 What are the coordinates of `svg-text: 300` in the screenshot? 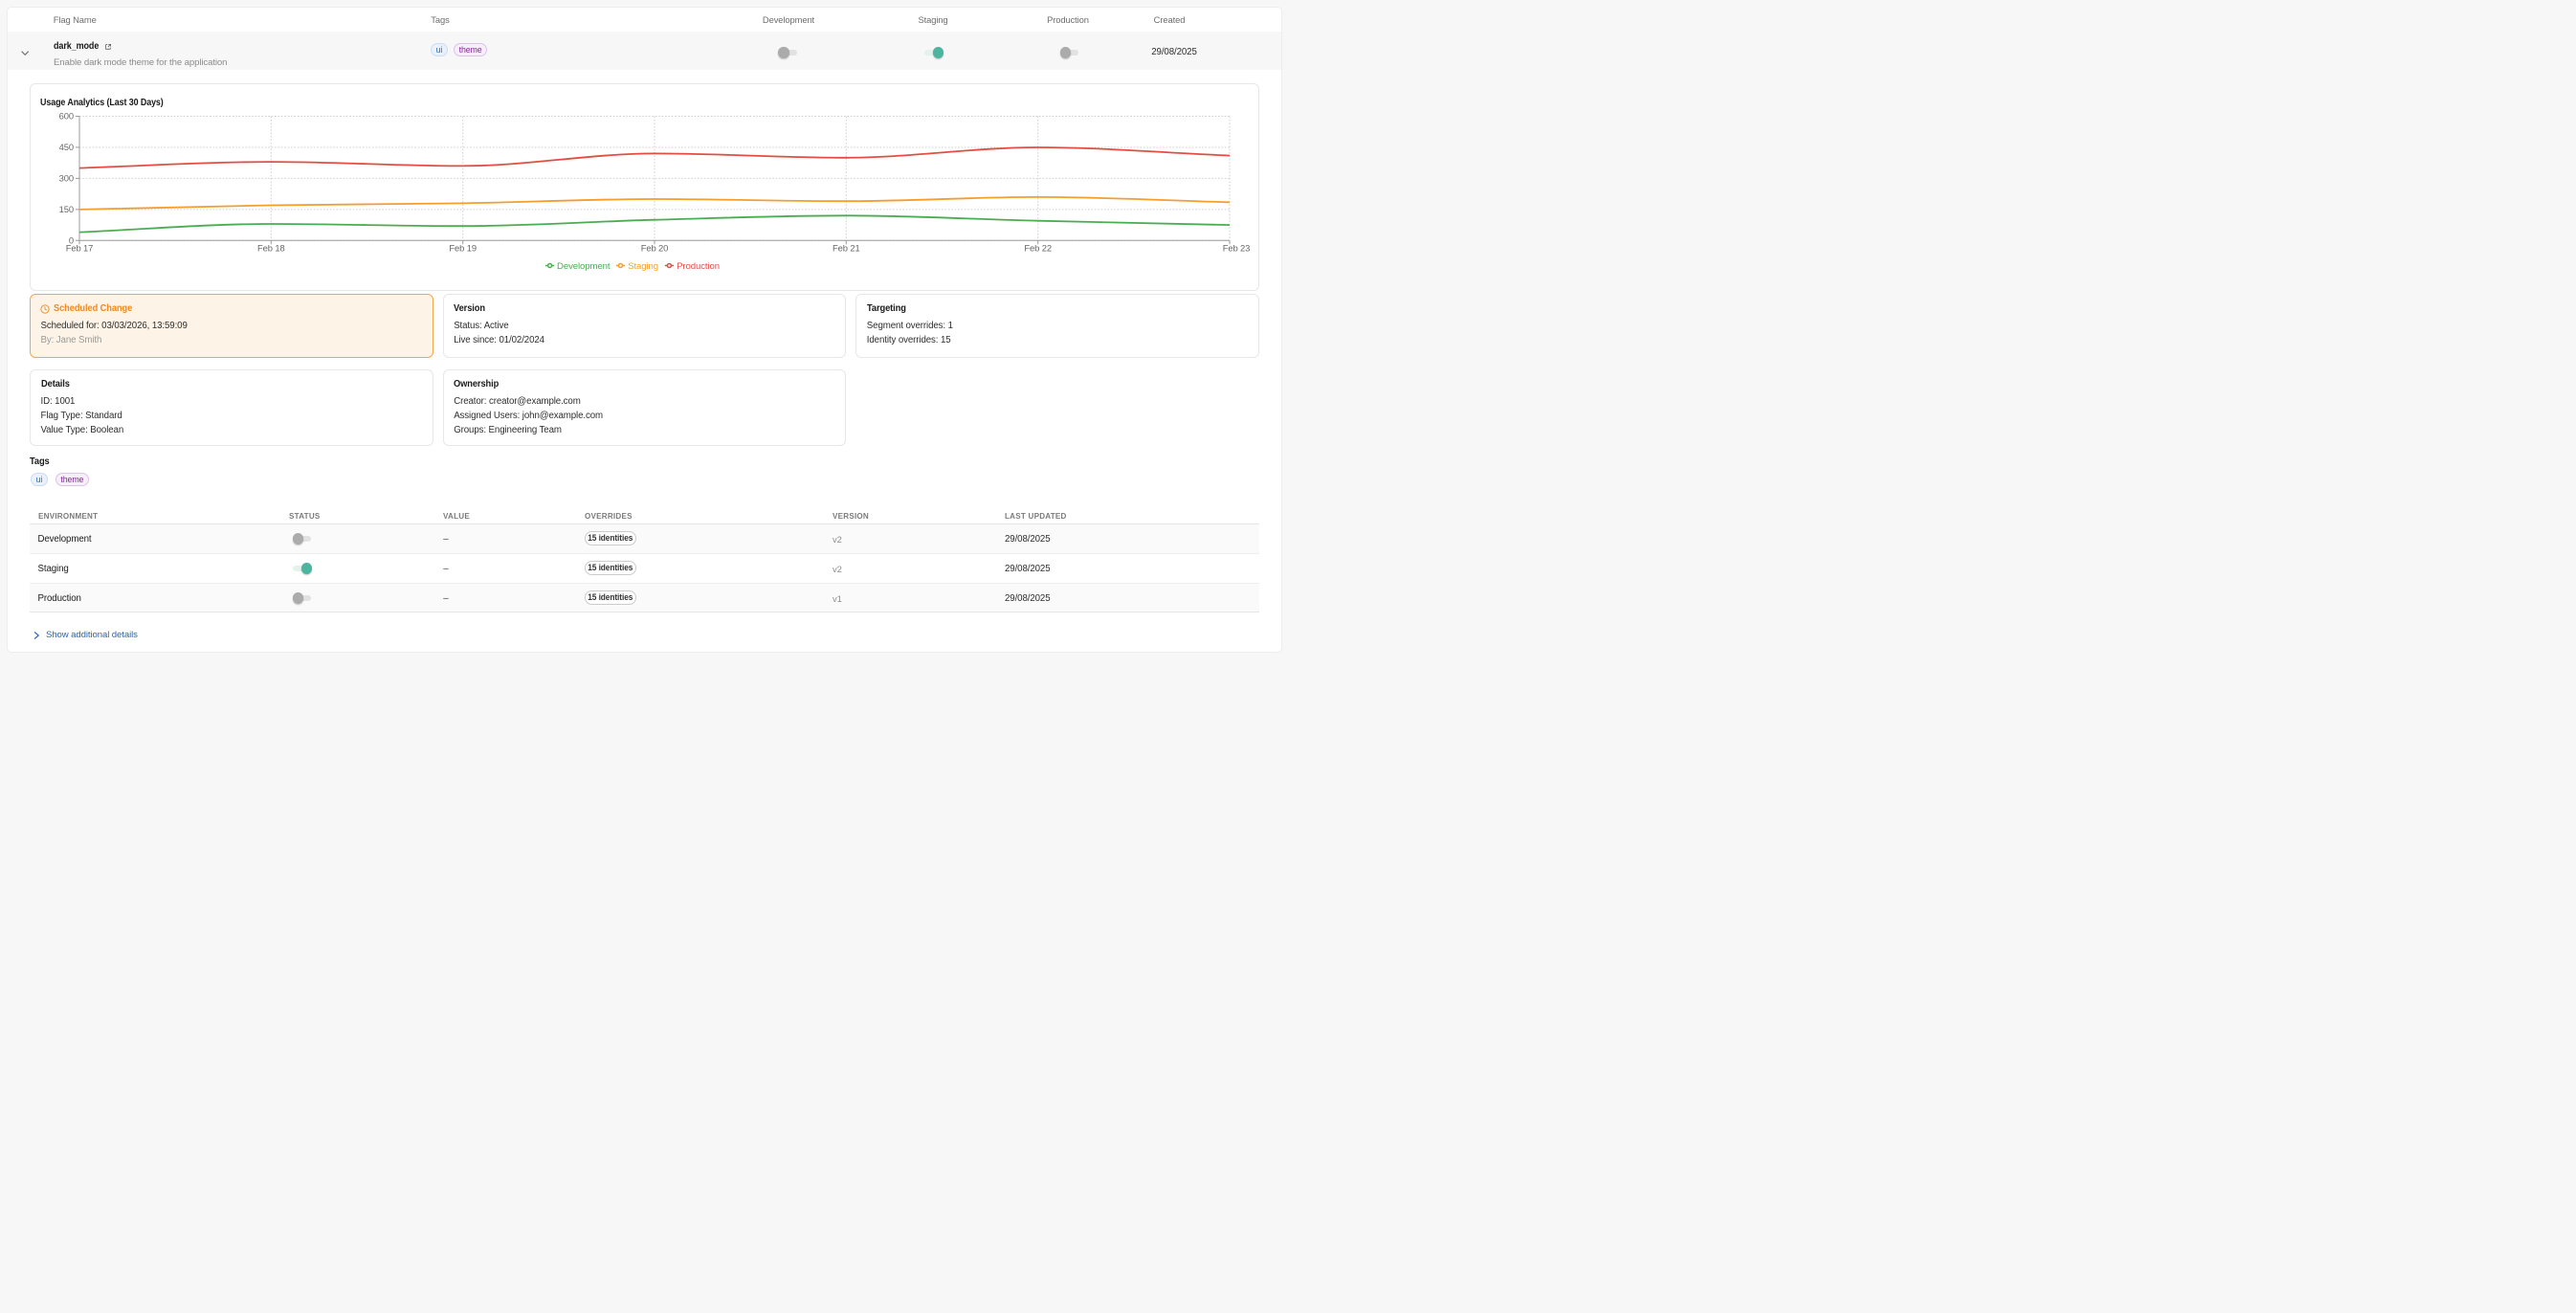 It's located at (66, 178).